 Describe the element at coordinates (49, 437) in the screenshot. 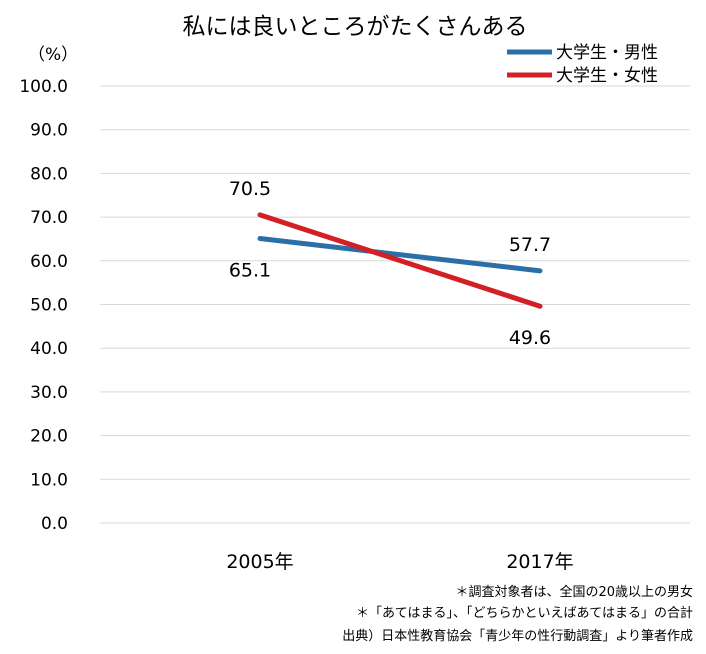

I see `y-tick-label: 20.0` at that location.